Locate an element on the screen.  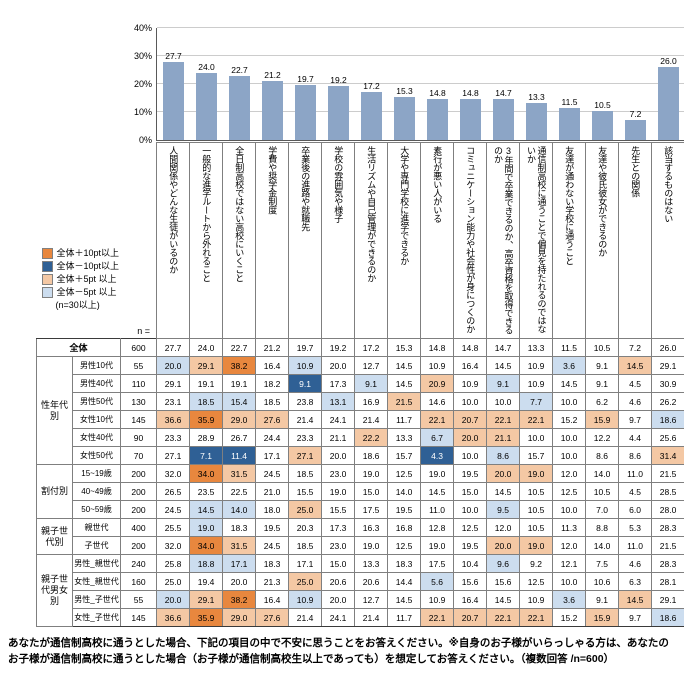
data-cell: 14.8 is located at coordinates (437, 347).